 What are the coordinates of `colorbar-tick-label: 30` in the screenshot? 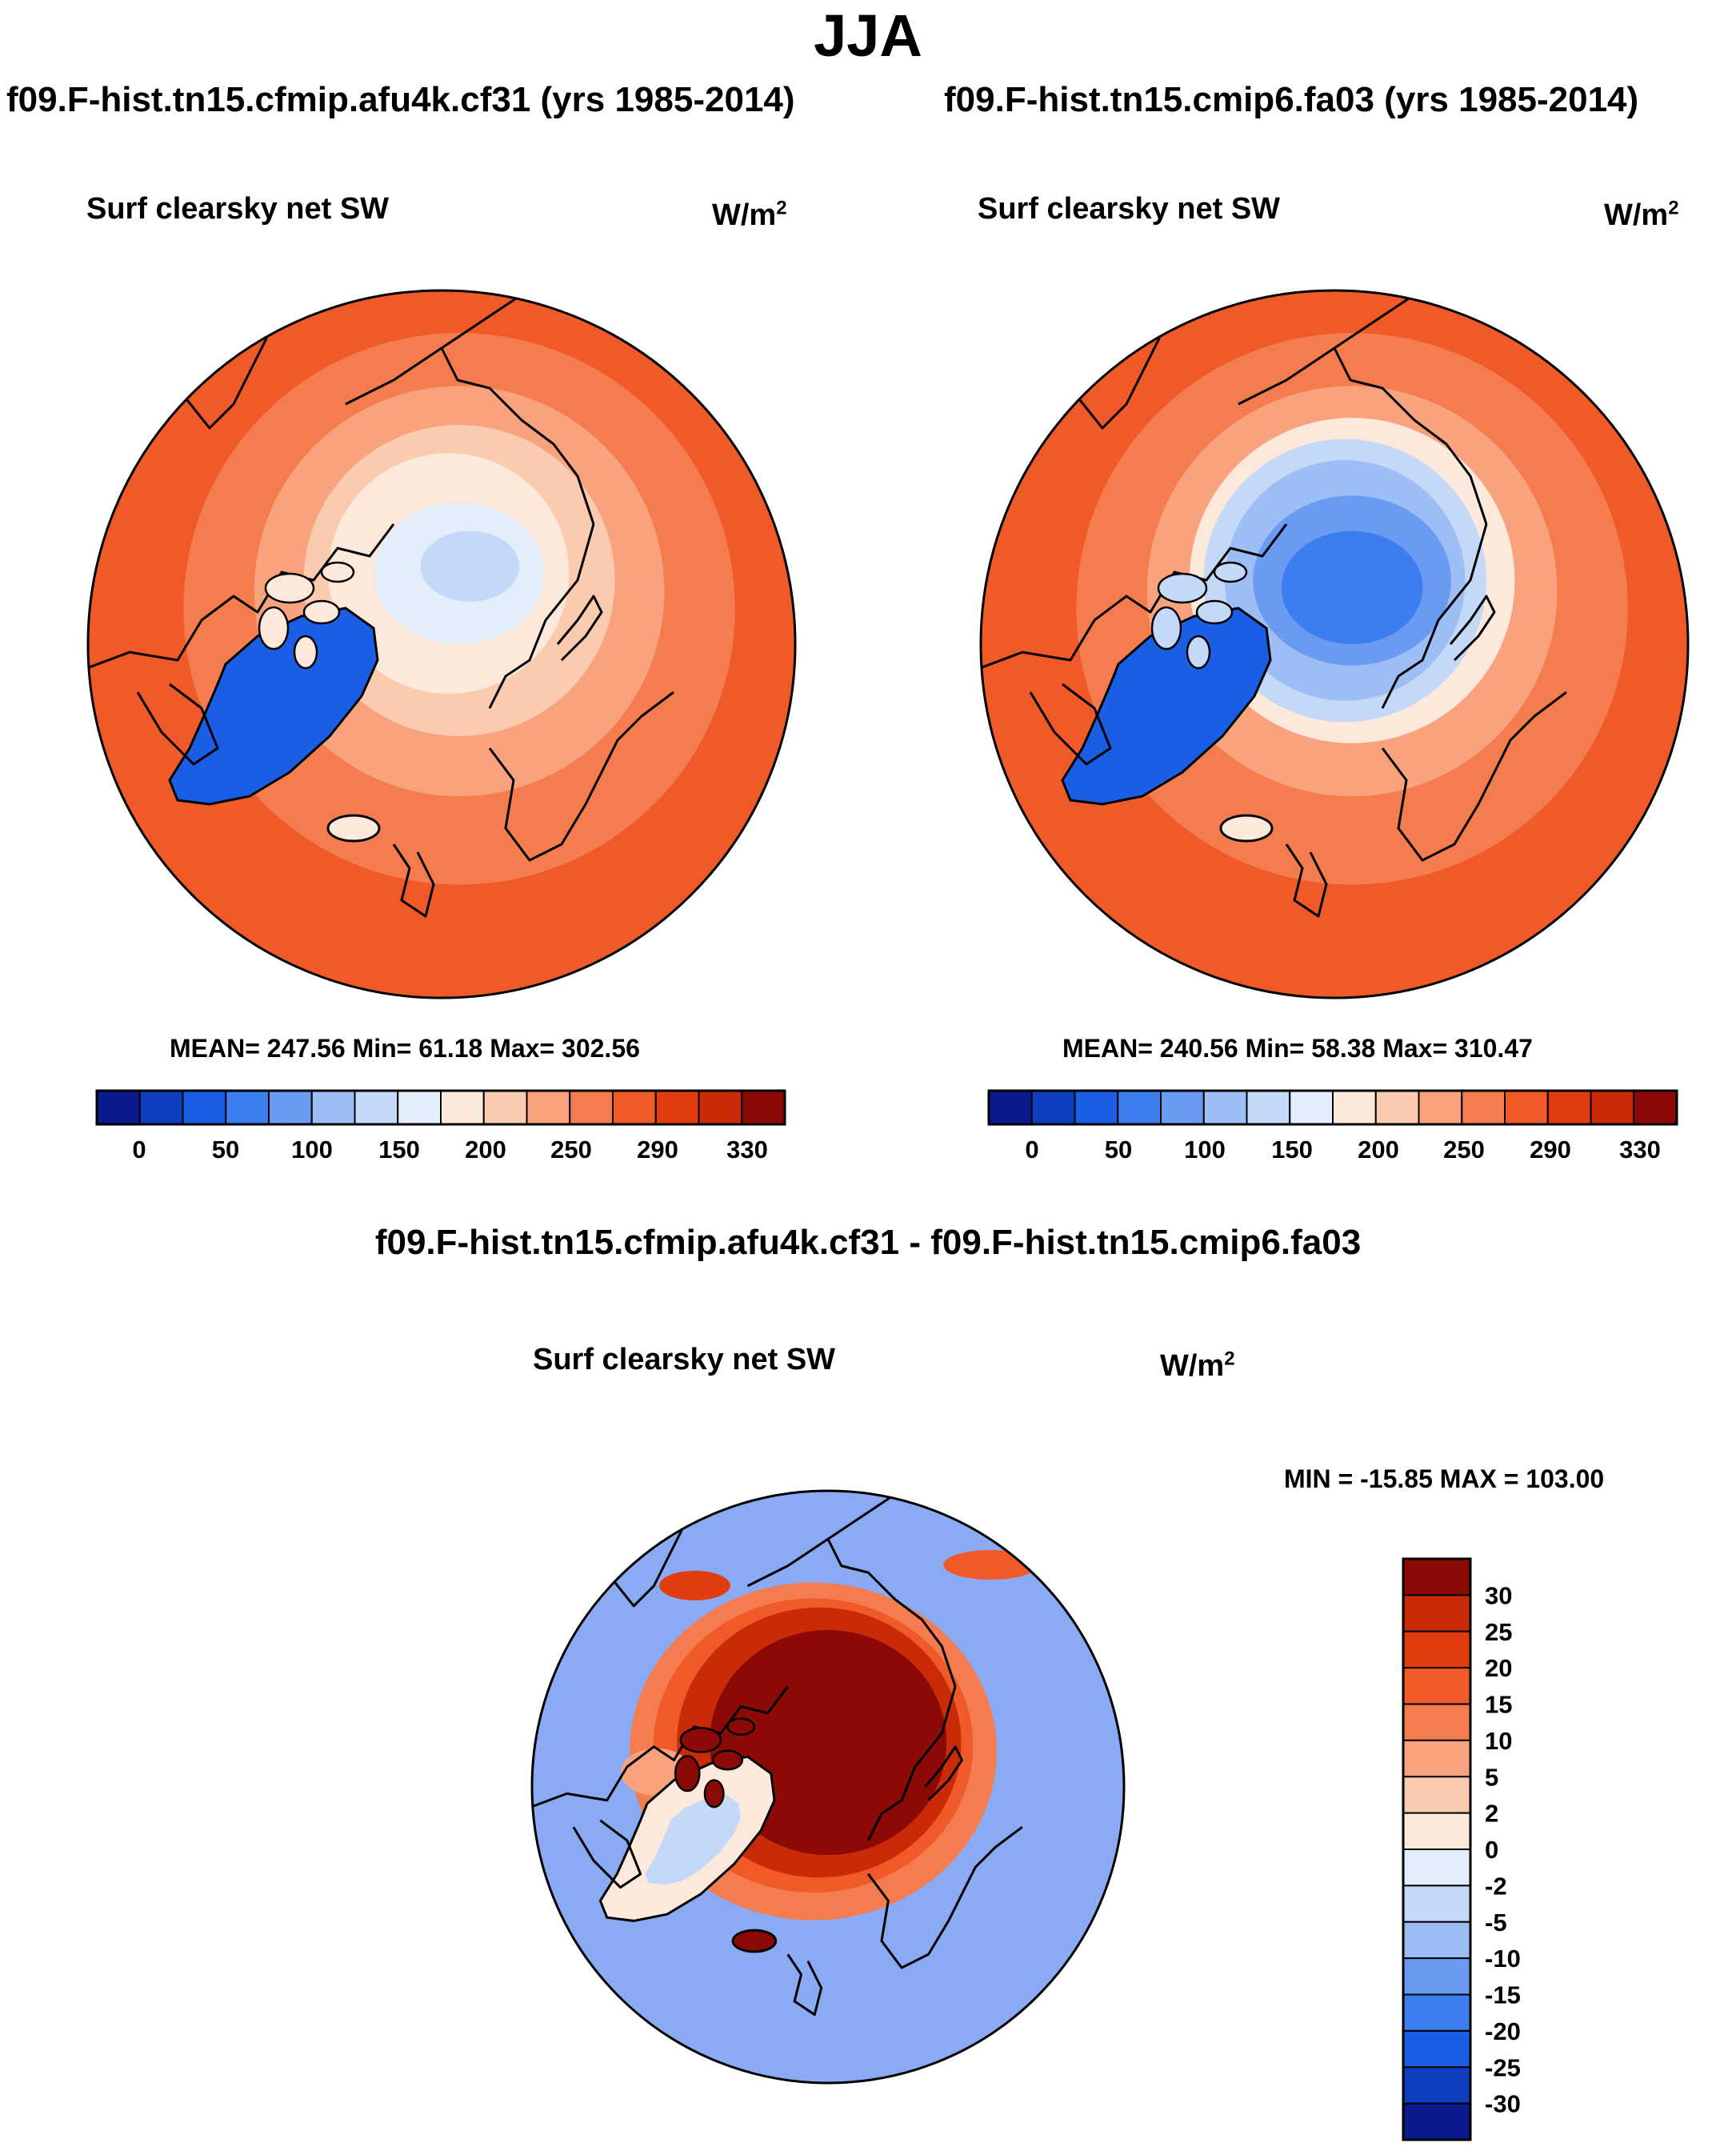 It's located at (1498, 1595).